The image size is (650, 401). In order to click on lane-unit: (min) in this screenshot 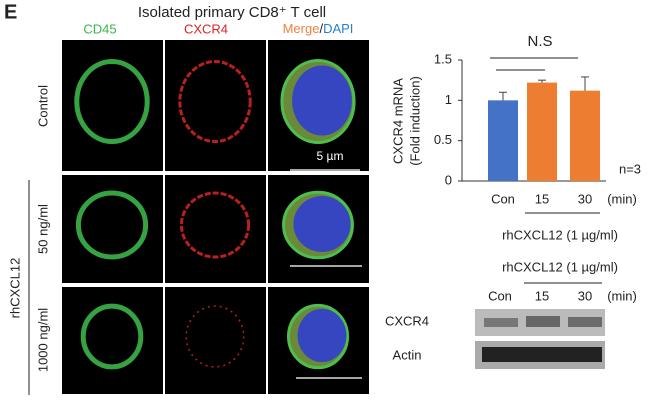, I will do `click(622, 295)`.